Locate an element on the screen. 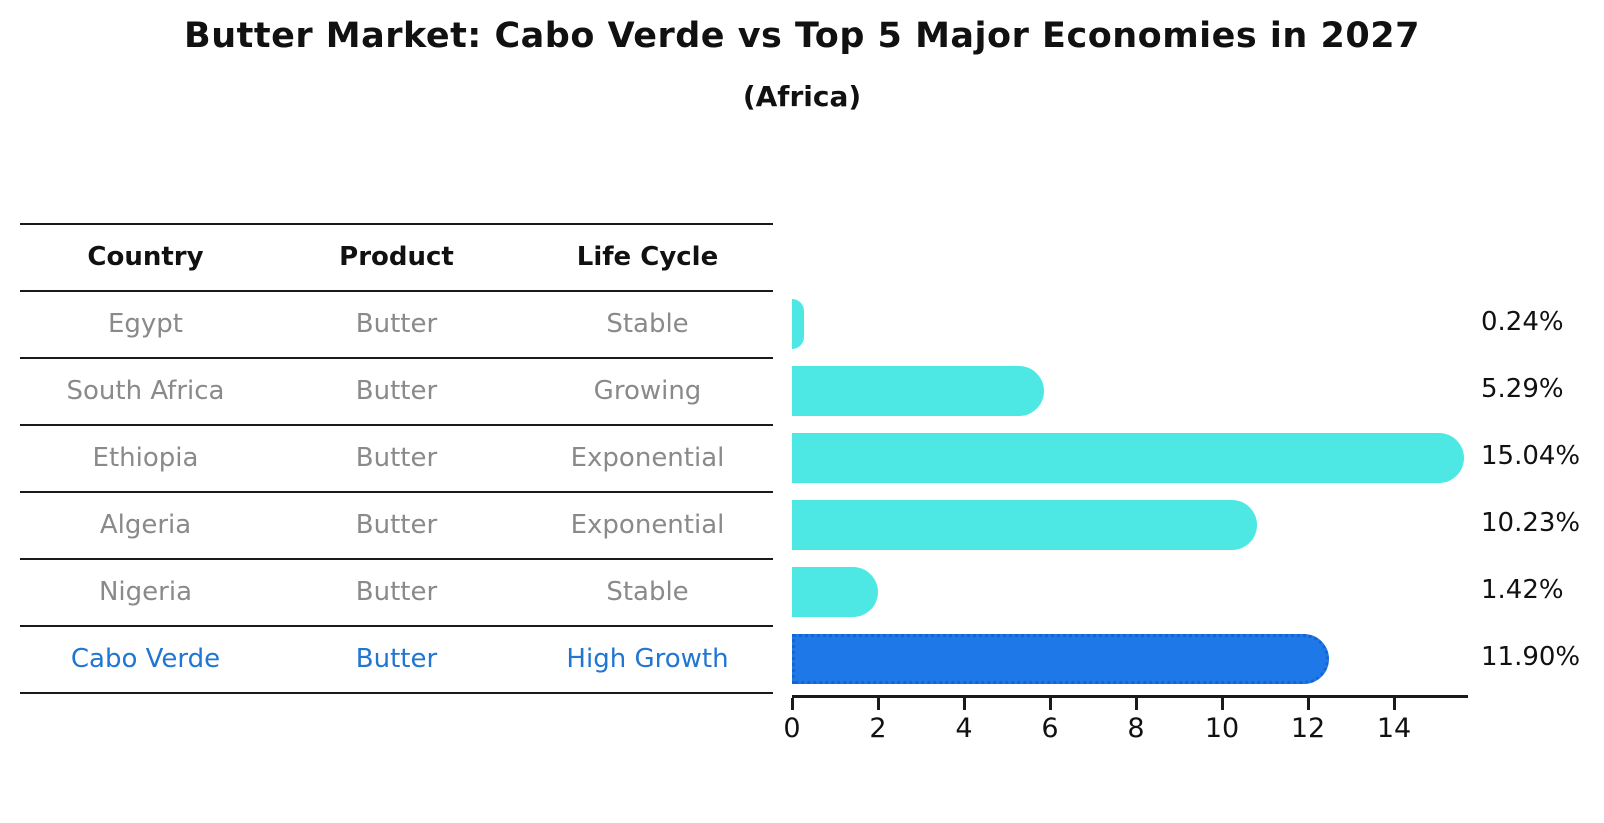 This screenshot has height=823, width=1604. bar-egypt is located at coordinates (798, 323).